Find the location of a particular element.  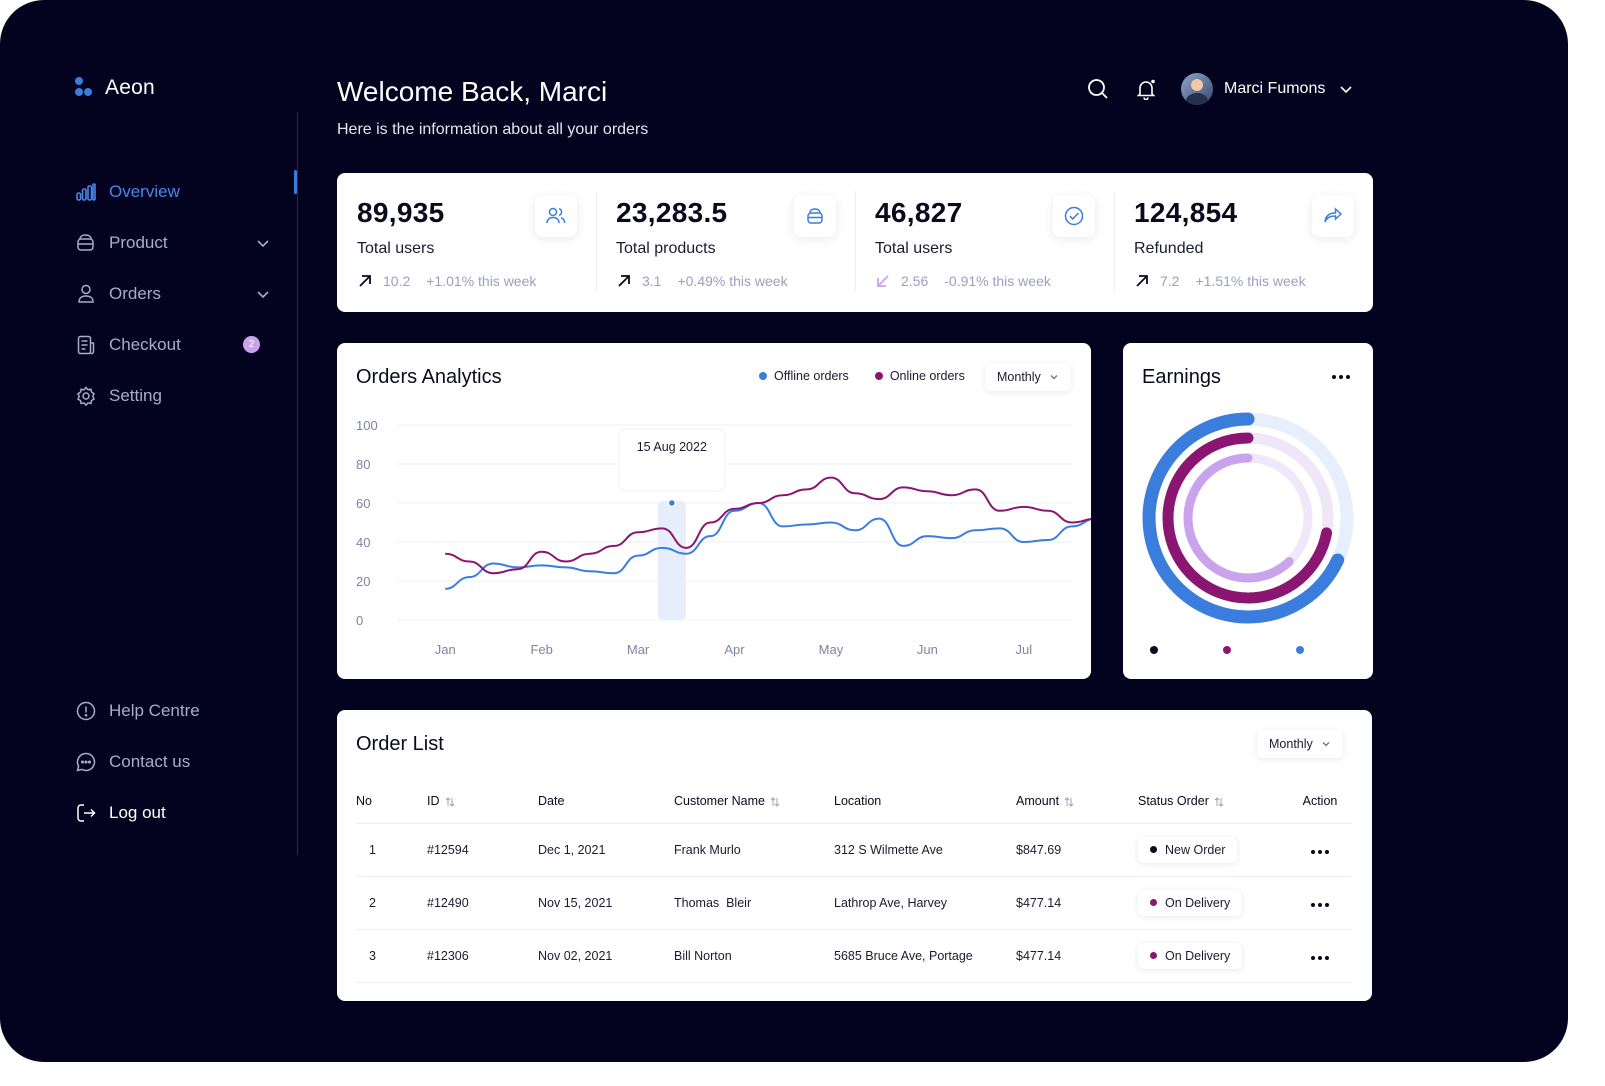

users-icon is located at coordinates (556, 215).